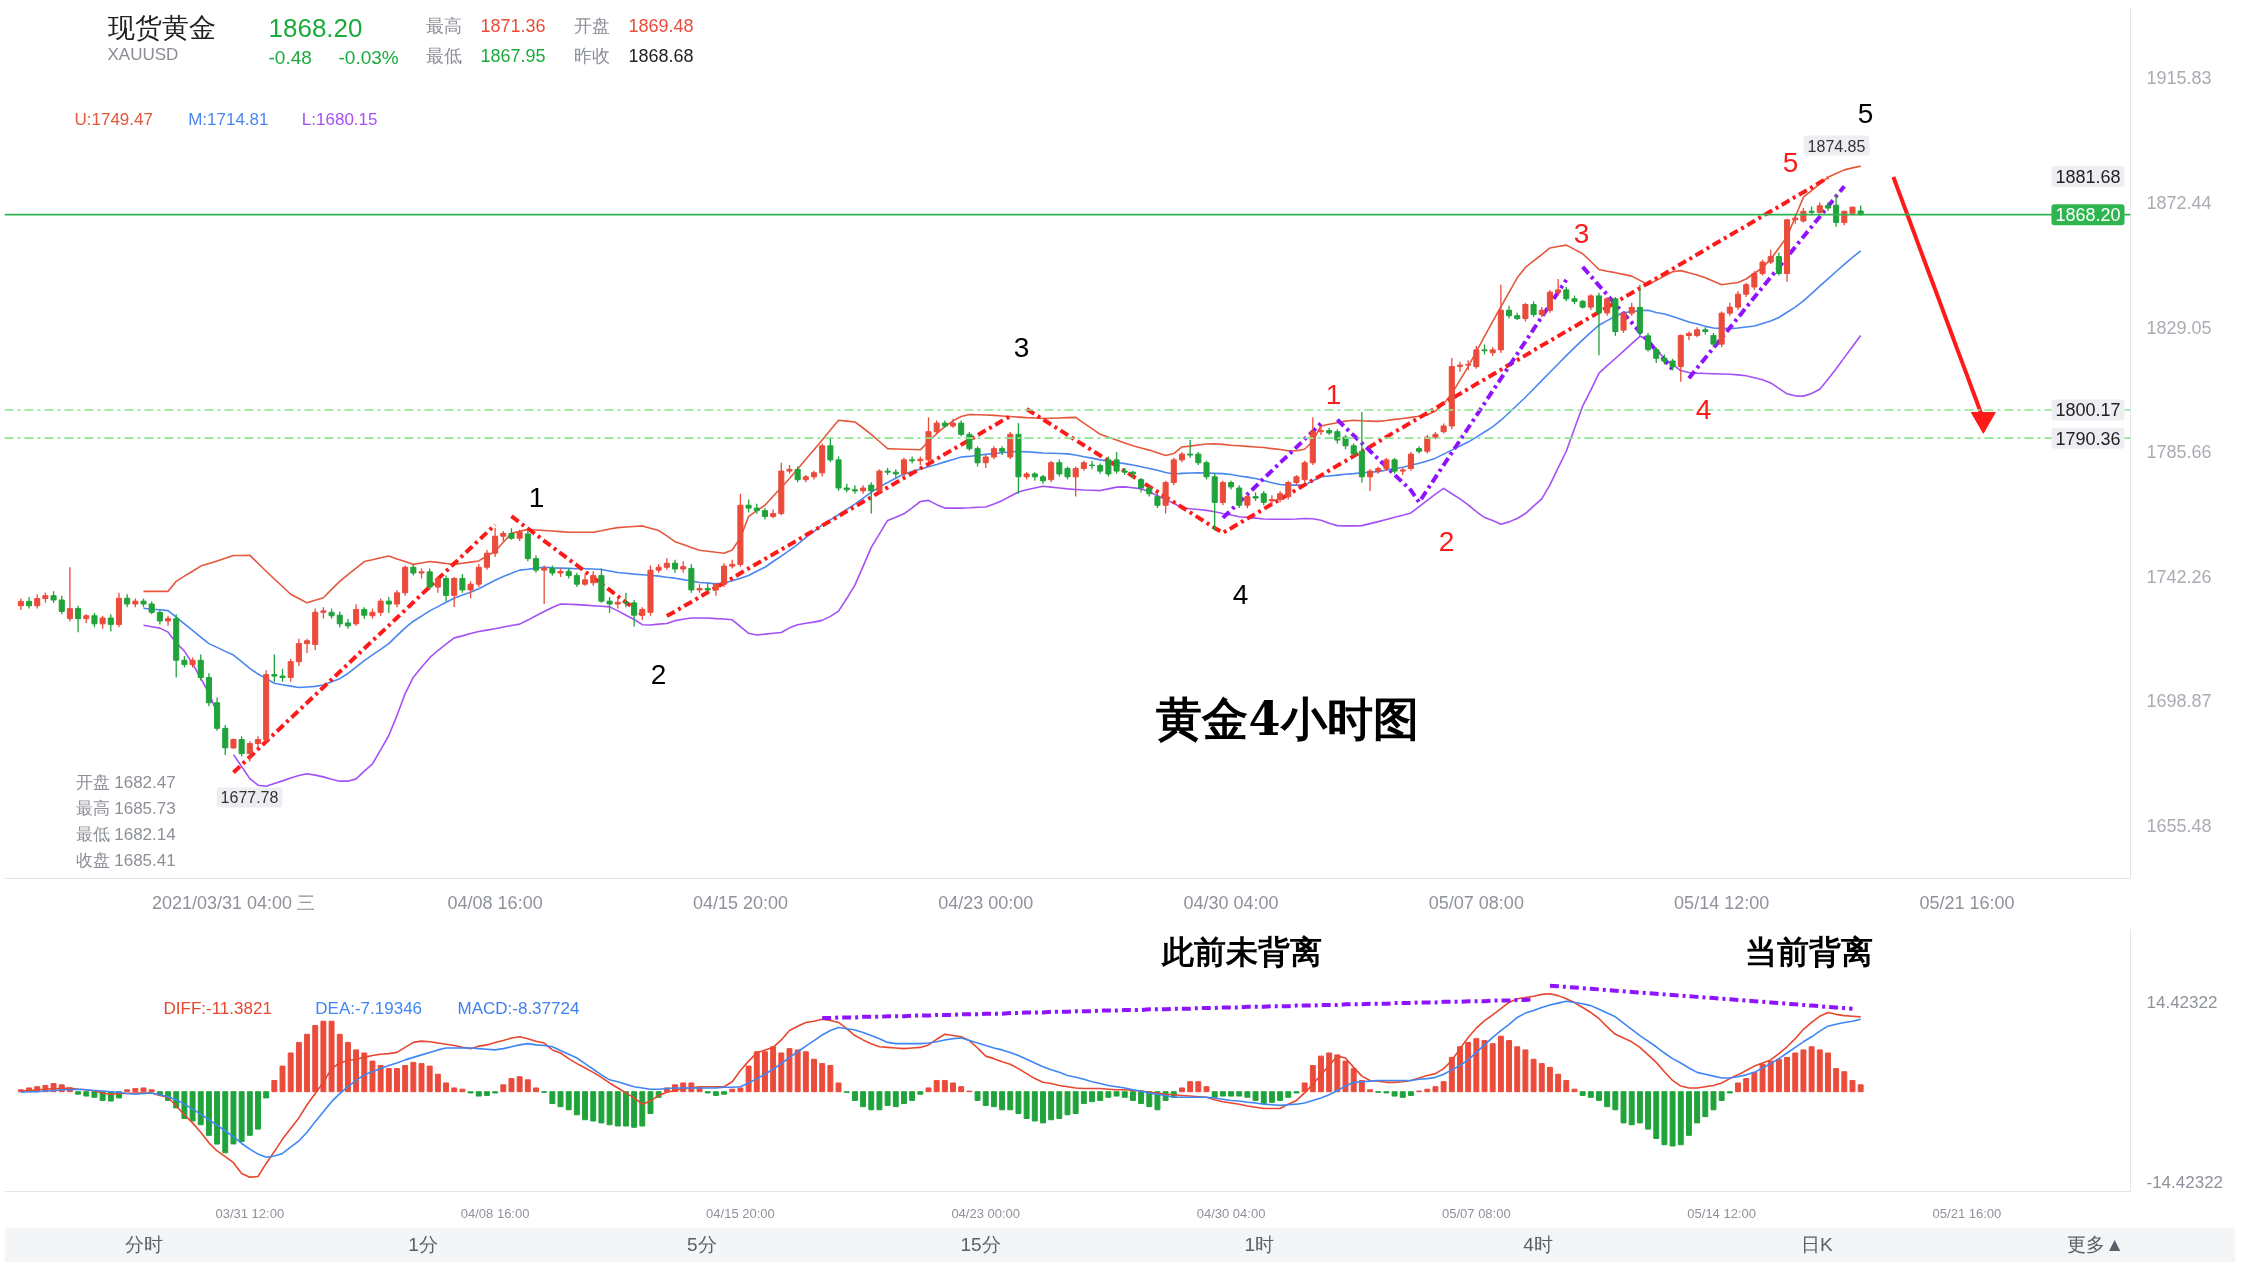  Describe the element at coordinates (161, 27) in the screenshot. I see `chart-title: 现货黄金` at that location.